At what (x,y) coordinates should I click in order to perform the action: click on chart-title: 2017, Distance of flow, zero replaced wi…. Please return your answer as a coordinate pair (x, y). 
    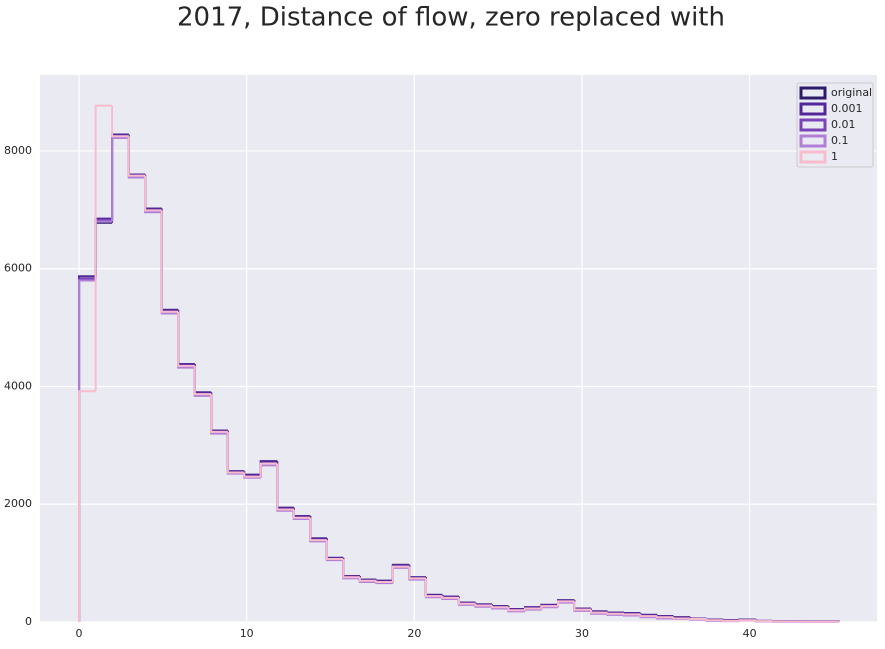
    Looking at the image, I should click on (451, 18).